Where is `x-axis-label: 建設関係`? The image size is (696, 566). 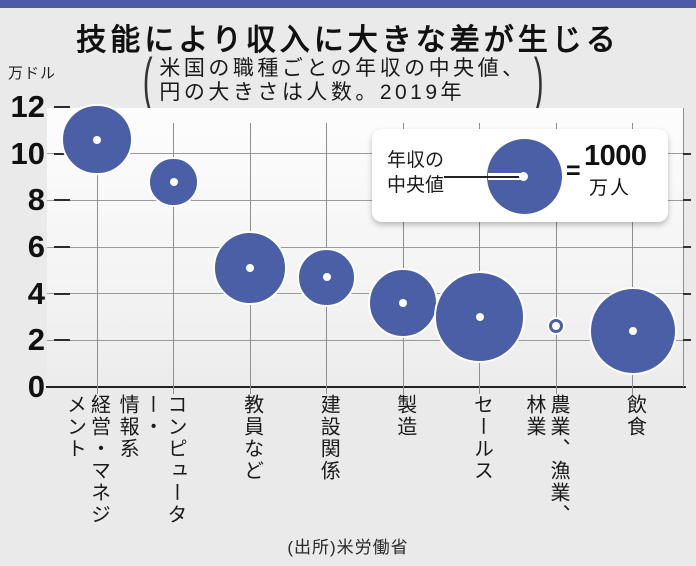
x-axis-label: 建設関係 is located at coordinates (328, 438).